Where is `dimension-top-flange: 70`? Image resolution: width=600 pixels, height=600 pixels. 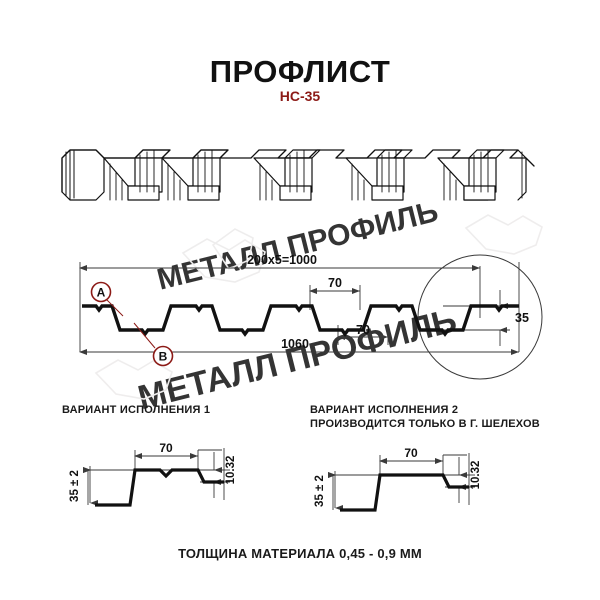 dimension-top-flange: 70 is located at coordinates (334, 285).